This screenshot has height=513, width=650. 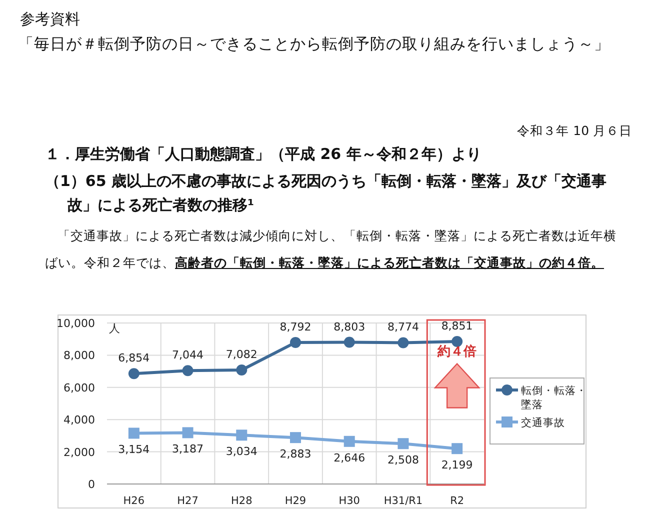 What do you see at coordinates (403, 460) in the screenshot?
I see `data-label: 2,508` at bounding box center [403, 460].